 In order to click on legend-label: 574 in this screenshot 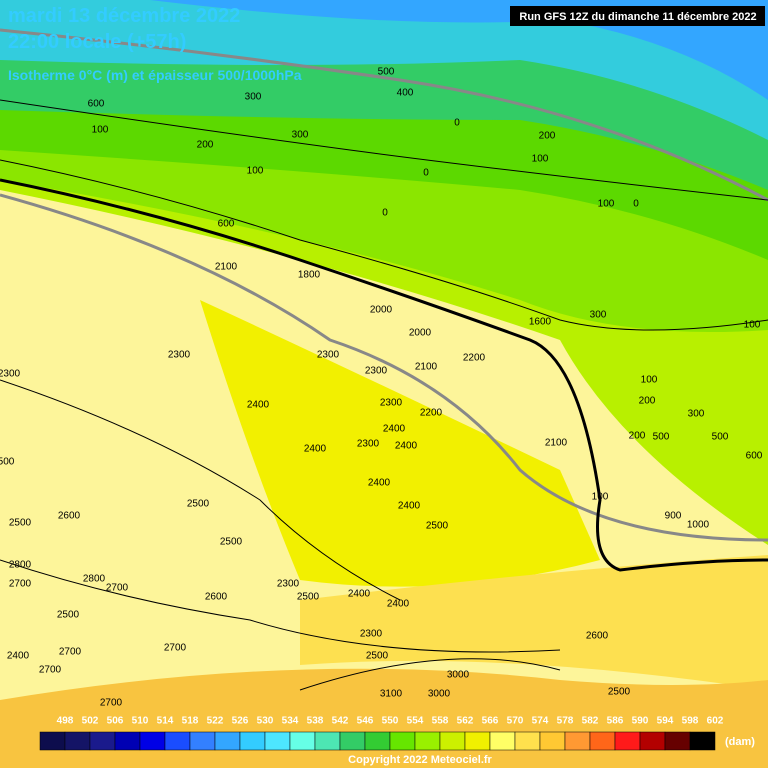, I will do `click(540, 721)`.